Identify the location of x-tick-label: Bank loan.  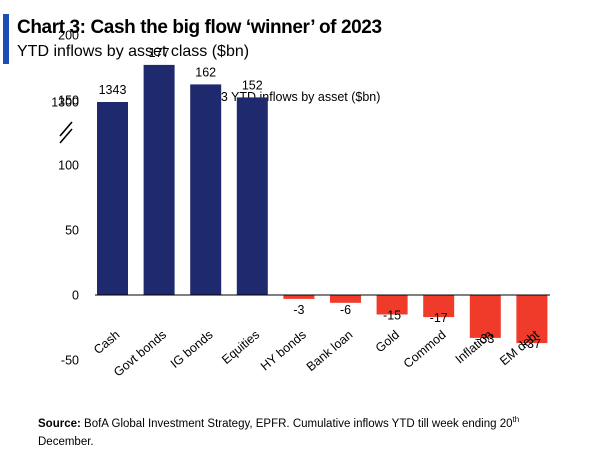
(330, 351).